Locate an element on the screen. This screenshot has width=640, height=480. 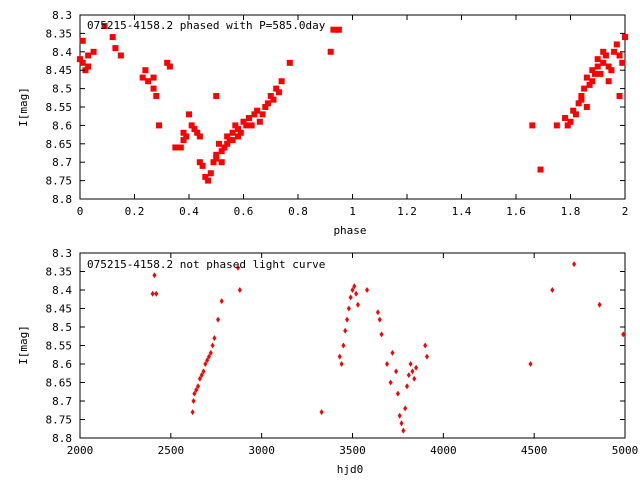
unphased-y-tick-label: 8.75 is located at coordinates (59, 420).